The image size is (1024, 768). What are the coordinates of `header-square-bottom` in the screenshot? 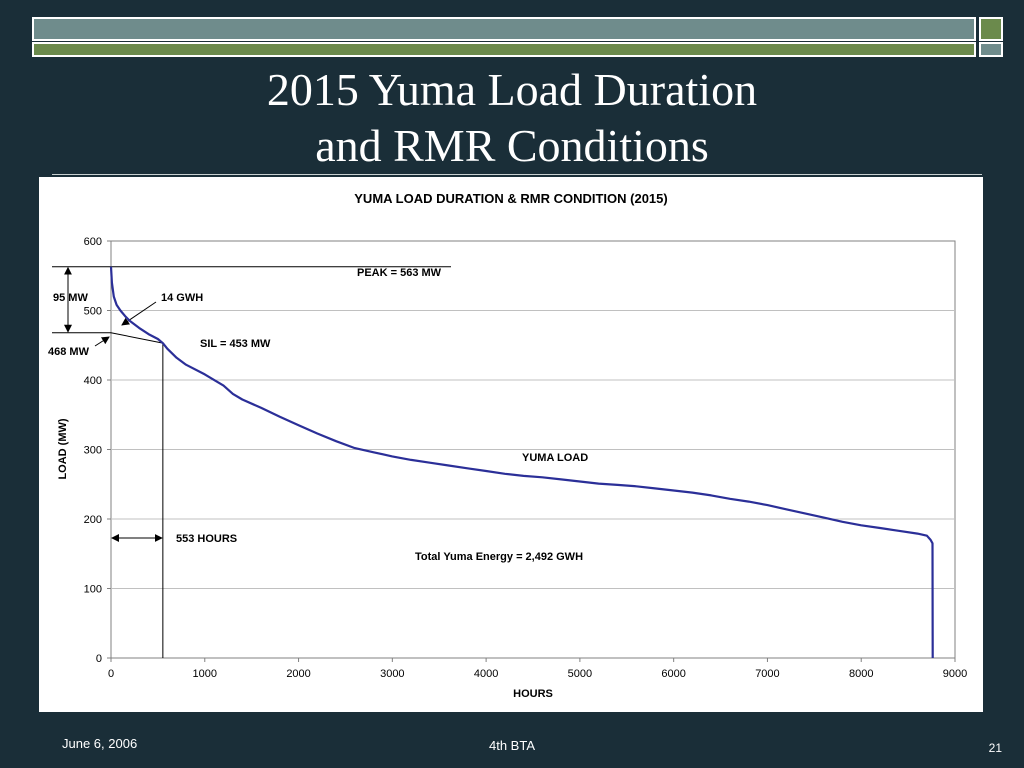 It's located at (991, 49).